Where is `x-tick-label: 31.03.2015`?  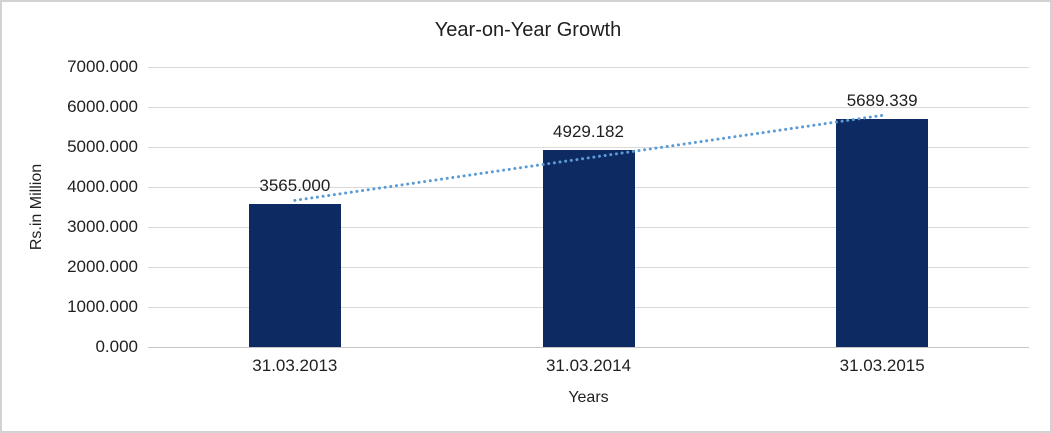
x-tick-label: 31.03.2015 is located at coordinates (882, 365).